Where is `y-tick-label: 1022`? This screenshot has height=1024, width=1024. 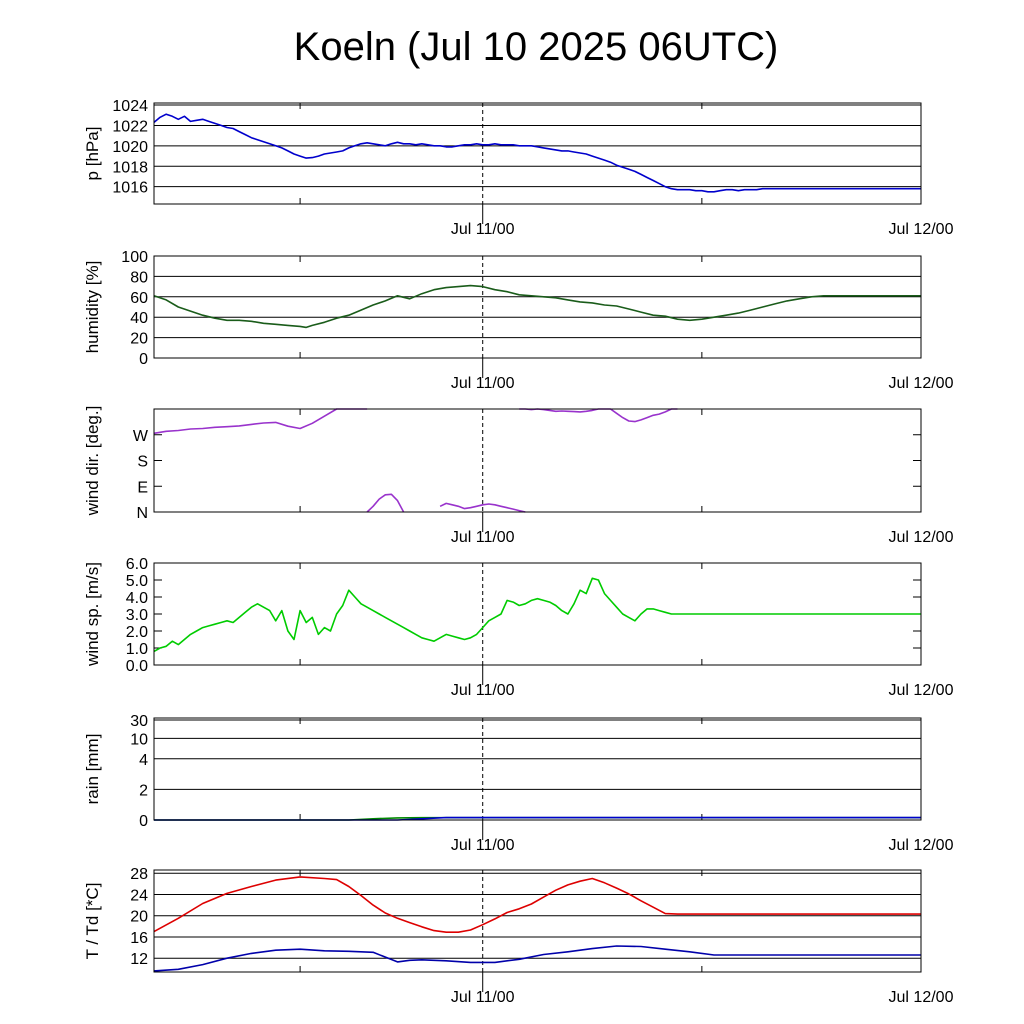 y-tick-label: 1022 is located at coordinates (130, 126).